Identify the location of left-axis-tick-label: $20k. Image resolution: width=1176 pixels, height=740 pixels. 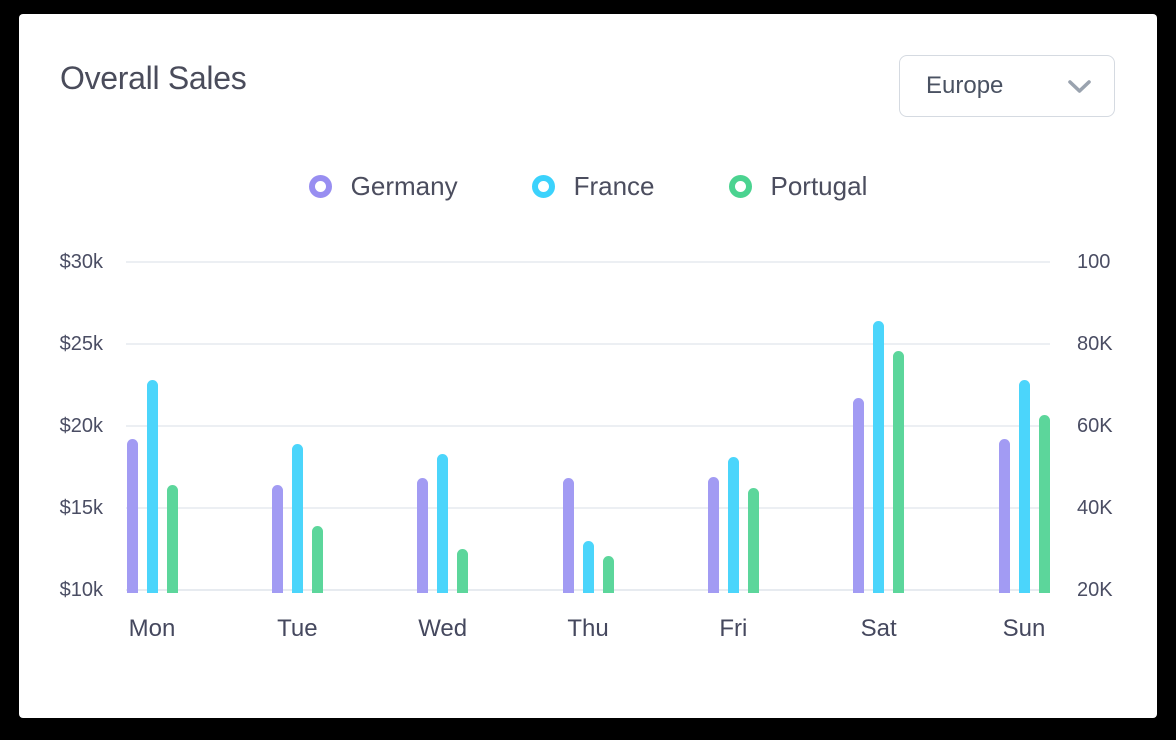
(81, 426).